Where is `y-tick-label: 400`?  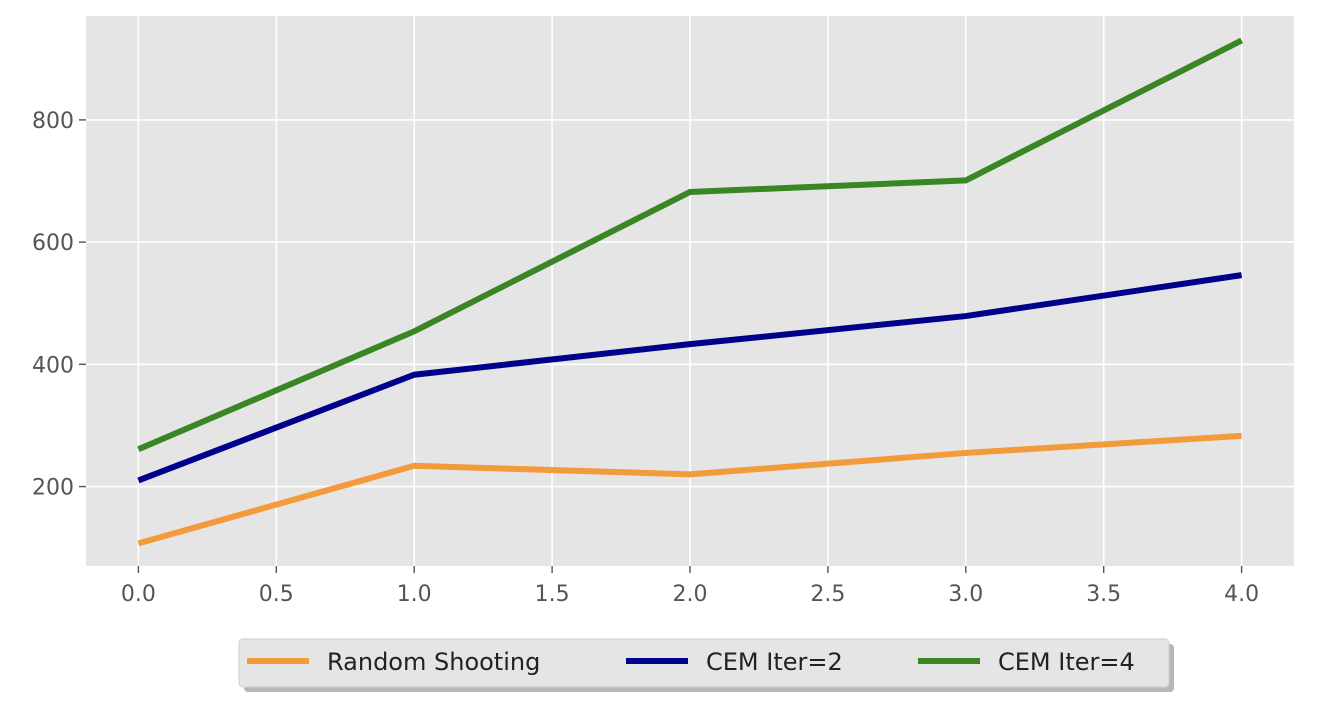 y-tick-label: 400 is located at coordinates (53, 365).